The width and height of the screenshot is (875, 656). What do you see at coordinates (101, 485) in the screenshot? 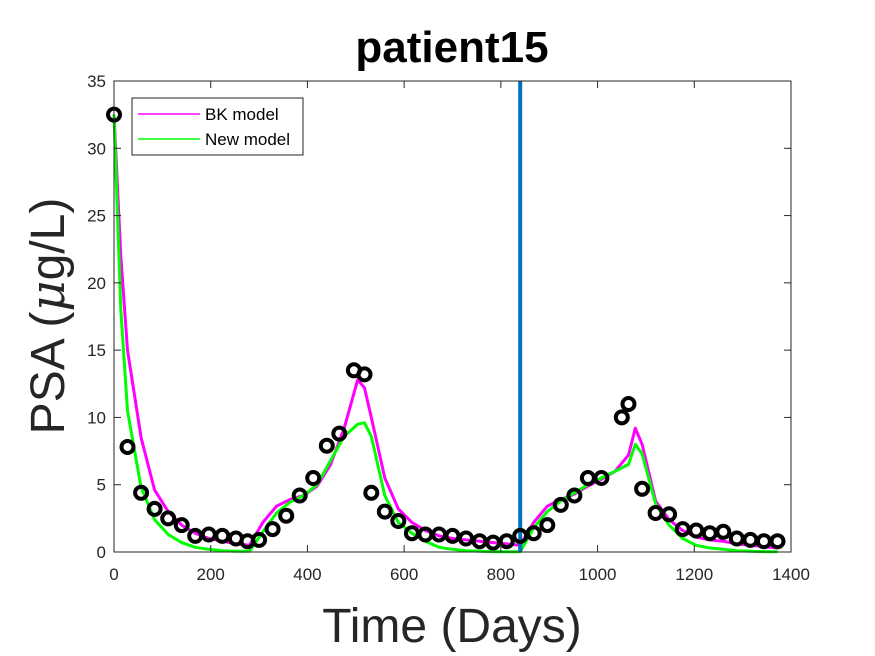
I see `y-tick-label: 5` at bounding box center [101, 485].